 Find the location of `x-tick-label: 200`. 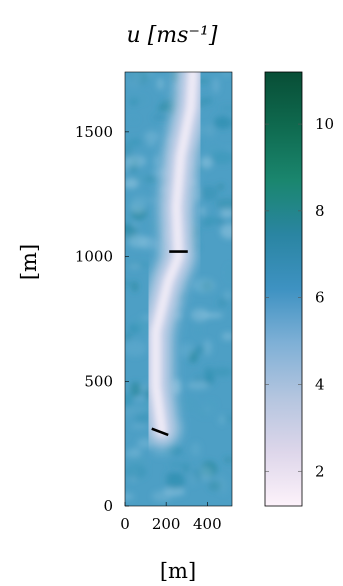

x-tick-label: 200 is located at coordinates (166, 524).